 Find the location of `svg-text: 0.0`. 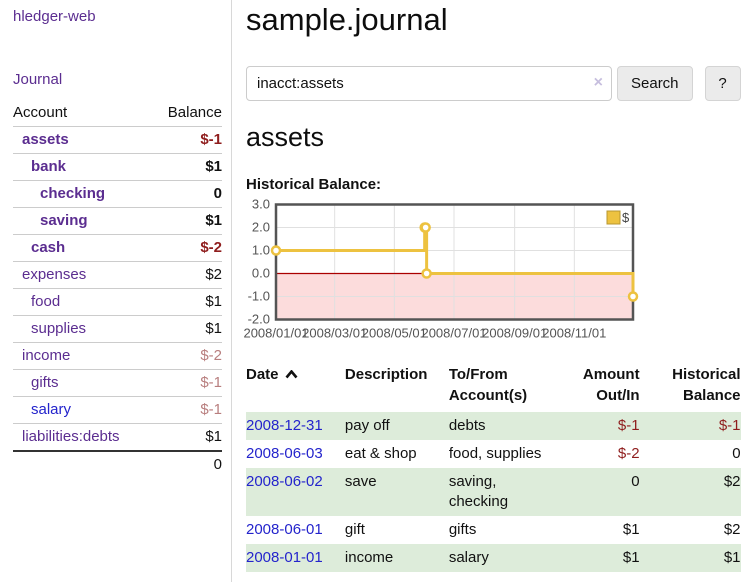

svg-text: 0.0 is located at coordinates (261, 273).